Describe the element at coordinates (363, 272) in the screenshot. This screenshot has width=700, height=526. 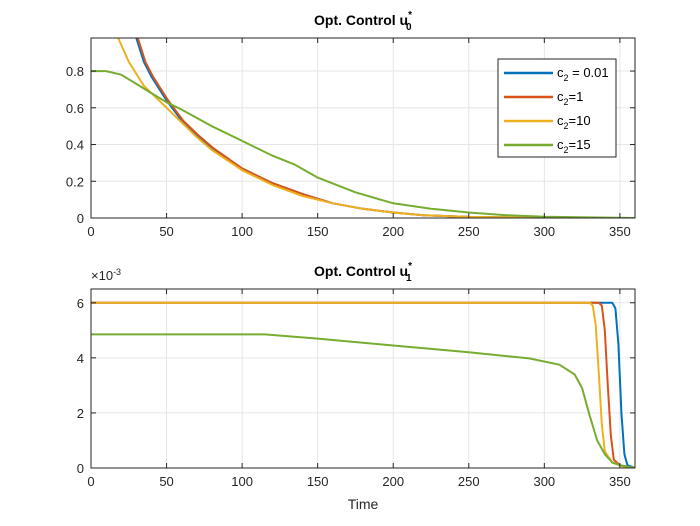
I see `subplot-u1-title: Opt. Control u* 1` at that location.